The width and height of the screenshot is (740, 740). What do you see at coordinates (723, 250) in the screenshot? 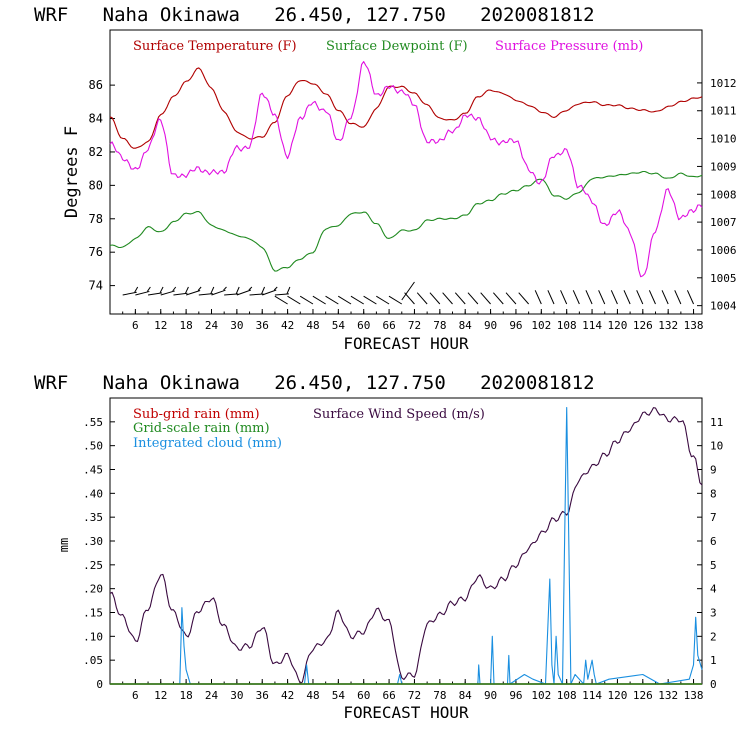
I see `y2-tick-label: 1006` at bounding box center [723, 250].